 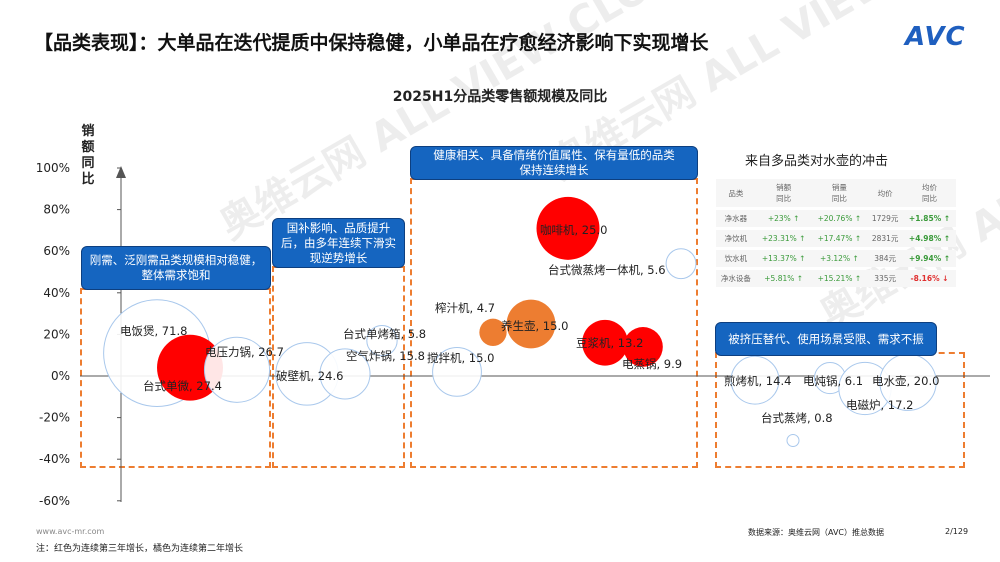 What do you see at coordinates (460, 358) in the screenshot?
I see `bubble-label: 搅拌机, 15.0` at bounding box center [460, 358].